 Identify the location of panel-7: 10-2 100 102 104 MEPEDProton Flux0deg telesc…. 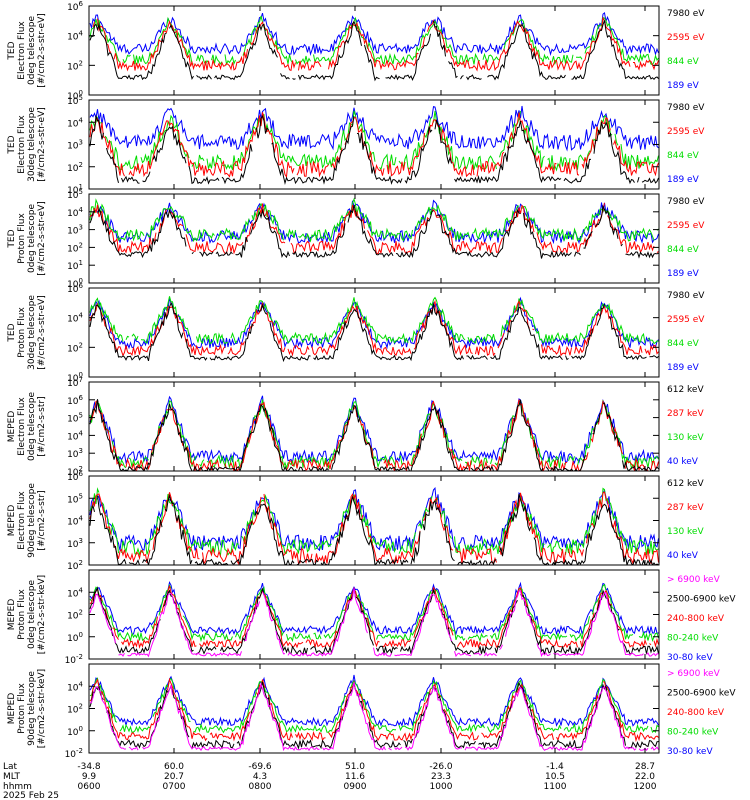
(371, 617).